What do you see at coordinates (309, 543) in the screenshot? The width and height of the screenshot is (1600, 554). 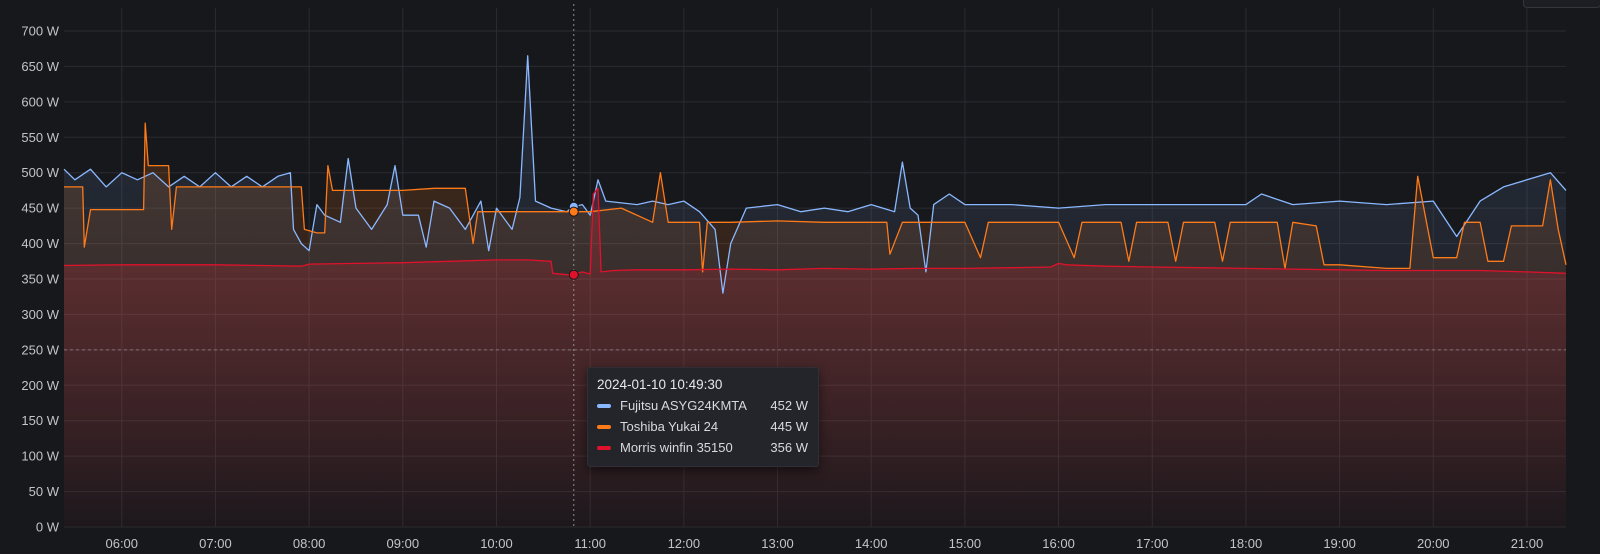 I see `x-tick-label: 08:00` at bounding box center [309, 543].